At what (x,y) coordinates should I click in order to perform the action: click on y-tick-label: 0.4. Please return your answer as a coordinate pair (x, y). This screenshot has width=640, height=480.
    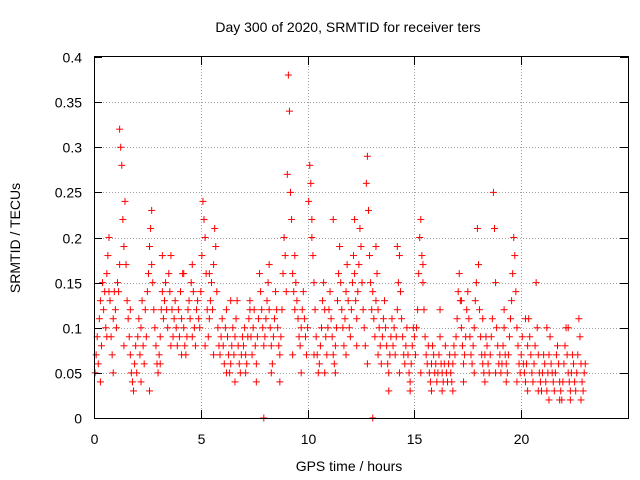
    Looking at the image, I should click on (73, 58).